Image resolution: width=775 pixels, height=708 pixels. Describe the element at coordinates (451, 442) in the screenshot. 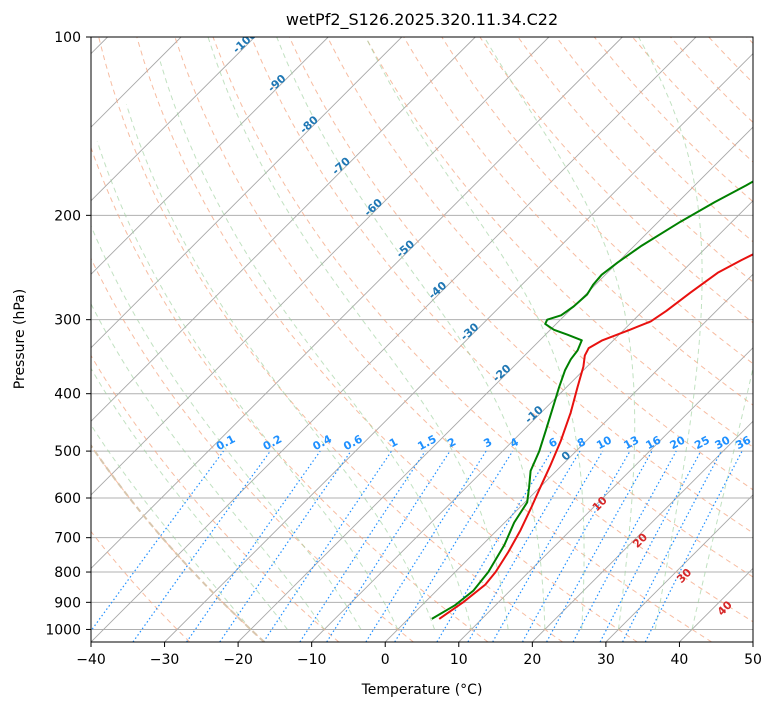

I see `mixing-ratio-label: 2` at that location.